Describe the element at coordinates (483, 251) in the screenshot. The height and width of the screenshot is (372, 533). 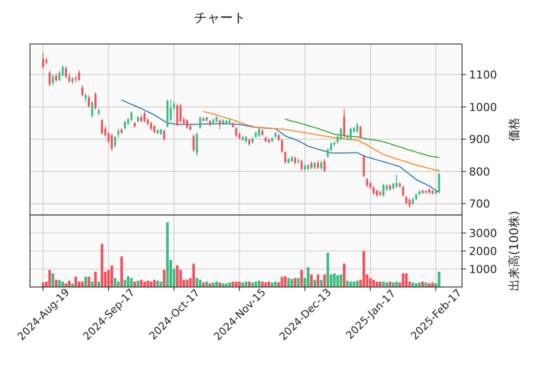
I see `y-tick-label: 2000` at that location.